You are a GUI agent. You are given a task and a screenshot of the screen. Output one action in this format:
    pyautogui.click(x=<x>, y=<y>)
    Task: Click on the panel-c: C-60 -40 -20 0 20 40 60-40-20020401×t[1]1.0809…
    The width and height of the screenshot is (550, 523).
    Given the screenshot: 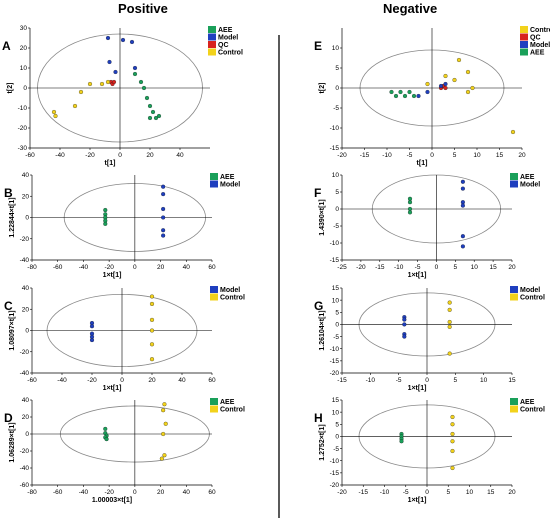 What is the action you would take?
    pyautogui.click(x=124, y=338)
    